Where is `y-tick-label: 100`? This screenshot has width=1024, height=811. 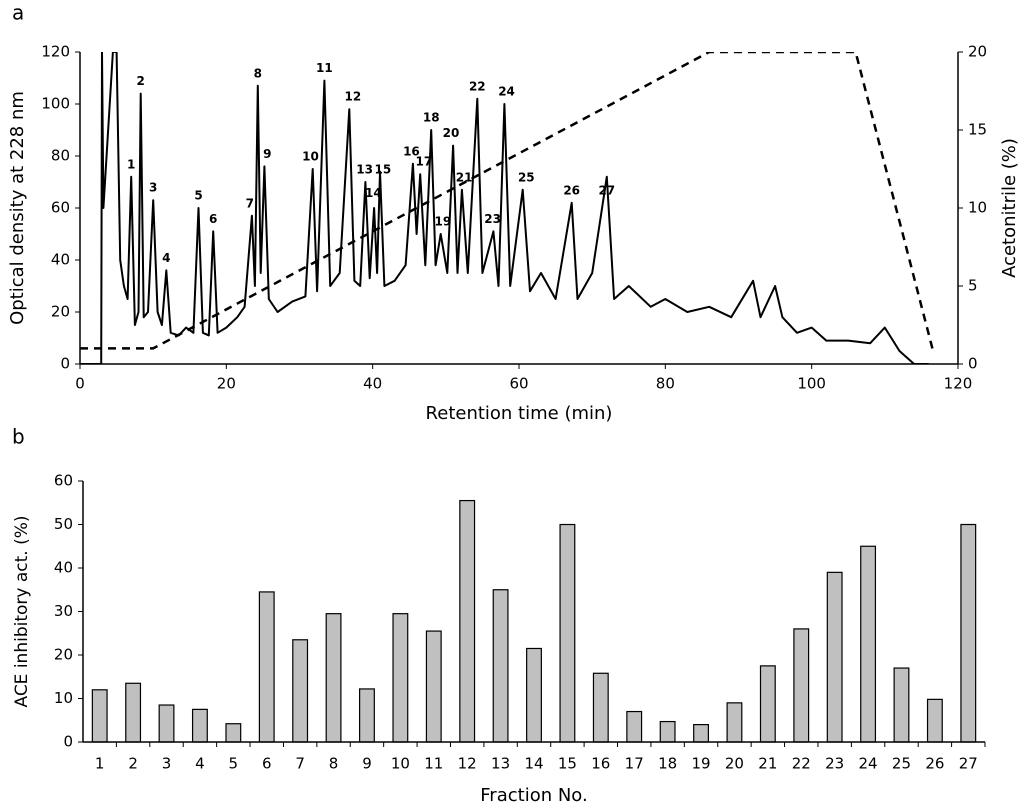
y-tick-label: 100 is located at coordinates (55, 104).